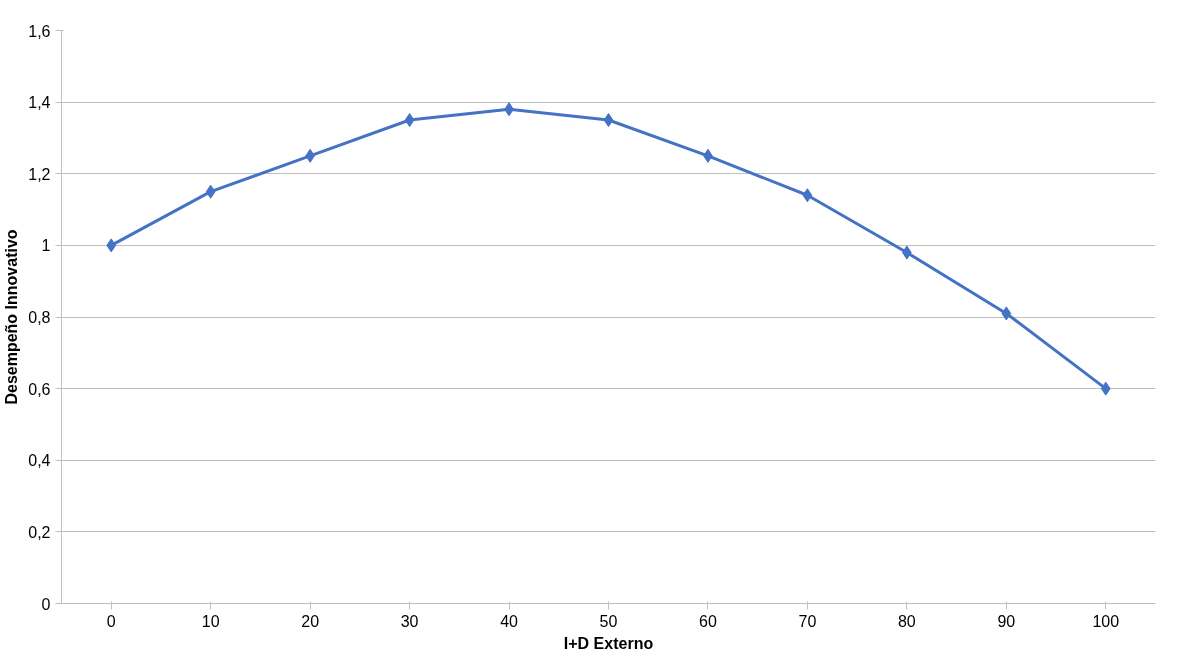 This screenshot has width=1189, height=658. Describe the element at coordinates (39, 31) in the screenshot. I see `y-tick-label: 1,6` at that location.